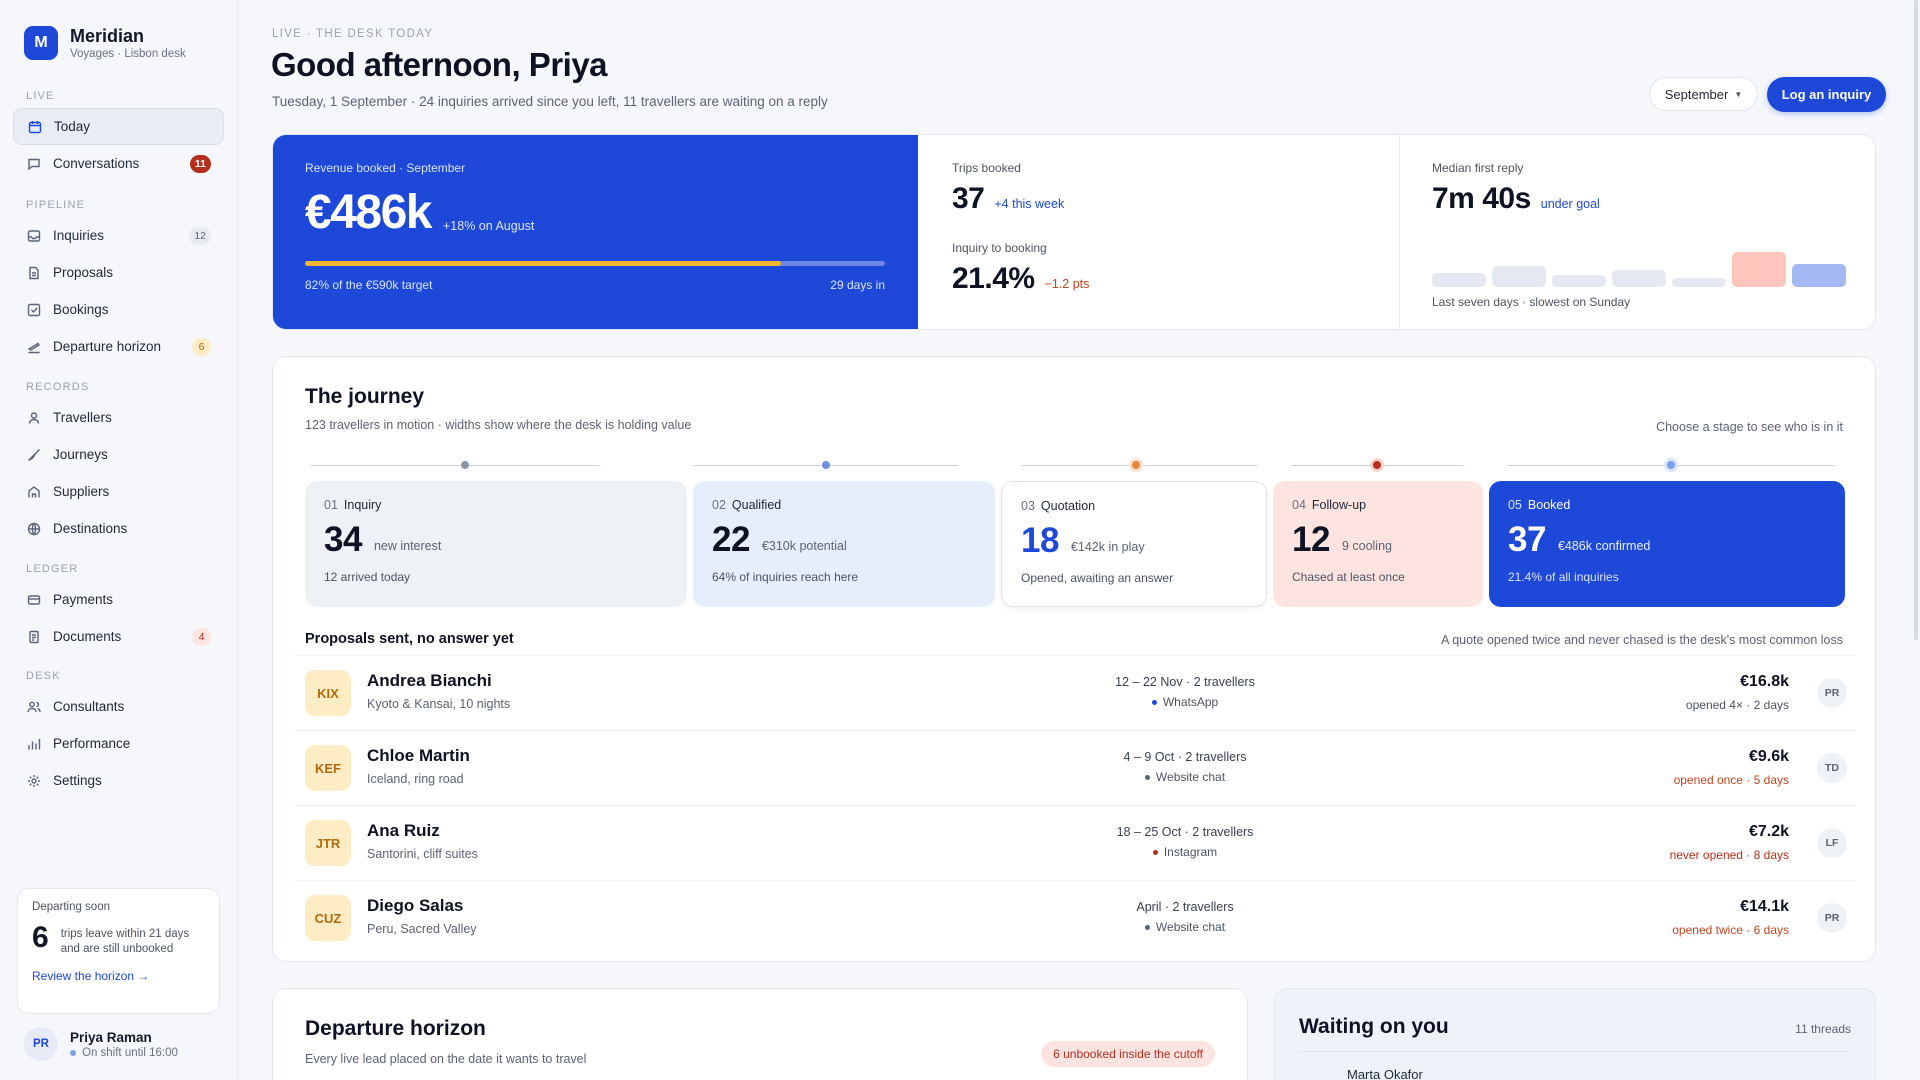  Describe the element at coordinates (101, 1044) in the screenshot. I see `user-profile: PR Priya Raman On shift until 16:00` at that location.